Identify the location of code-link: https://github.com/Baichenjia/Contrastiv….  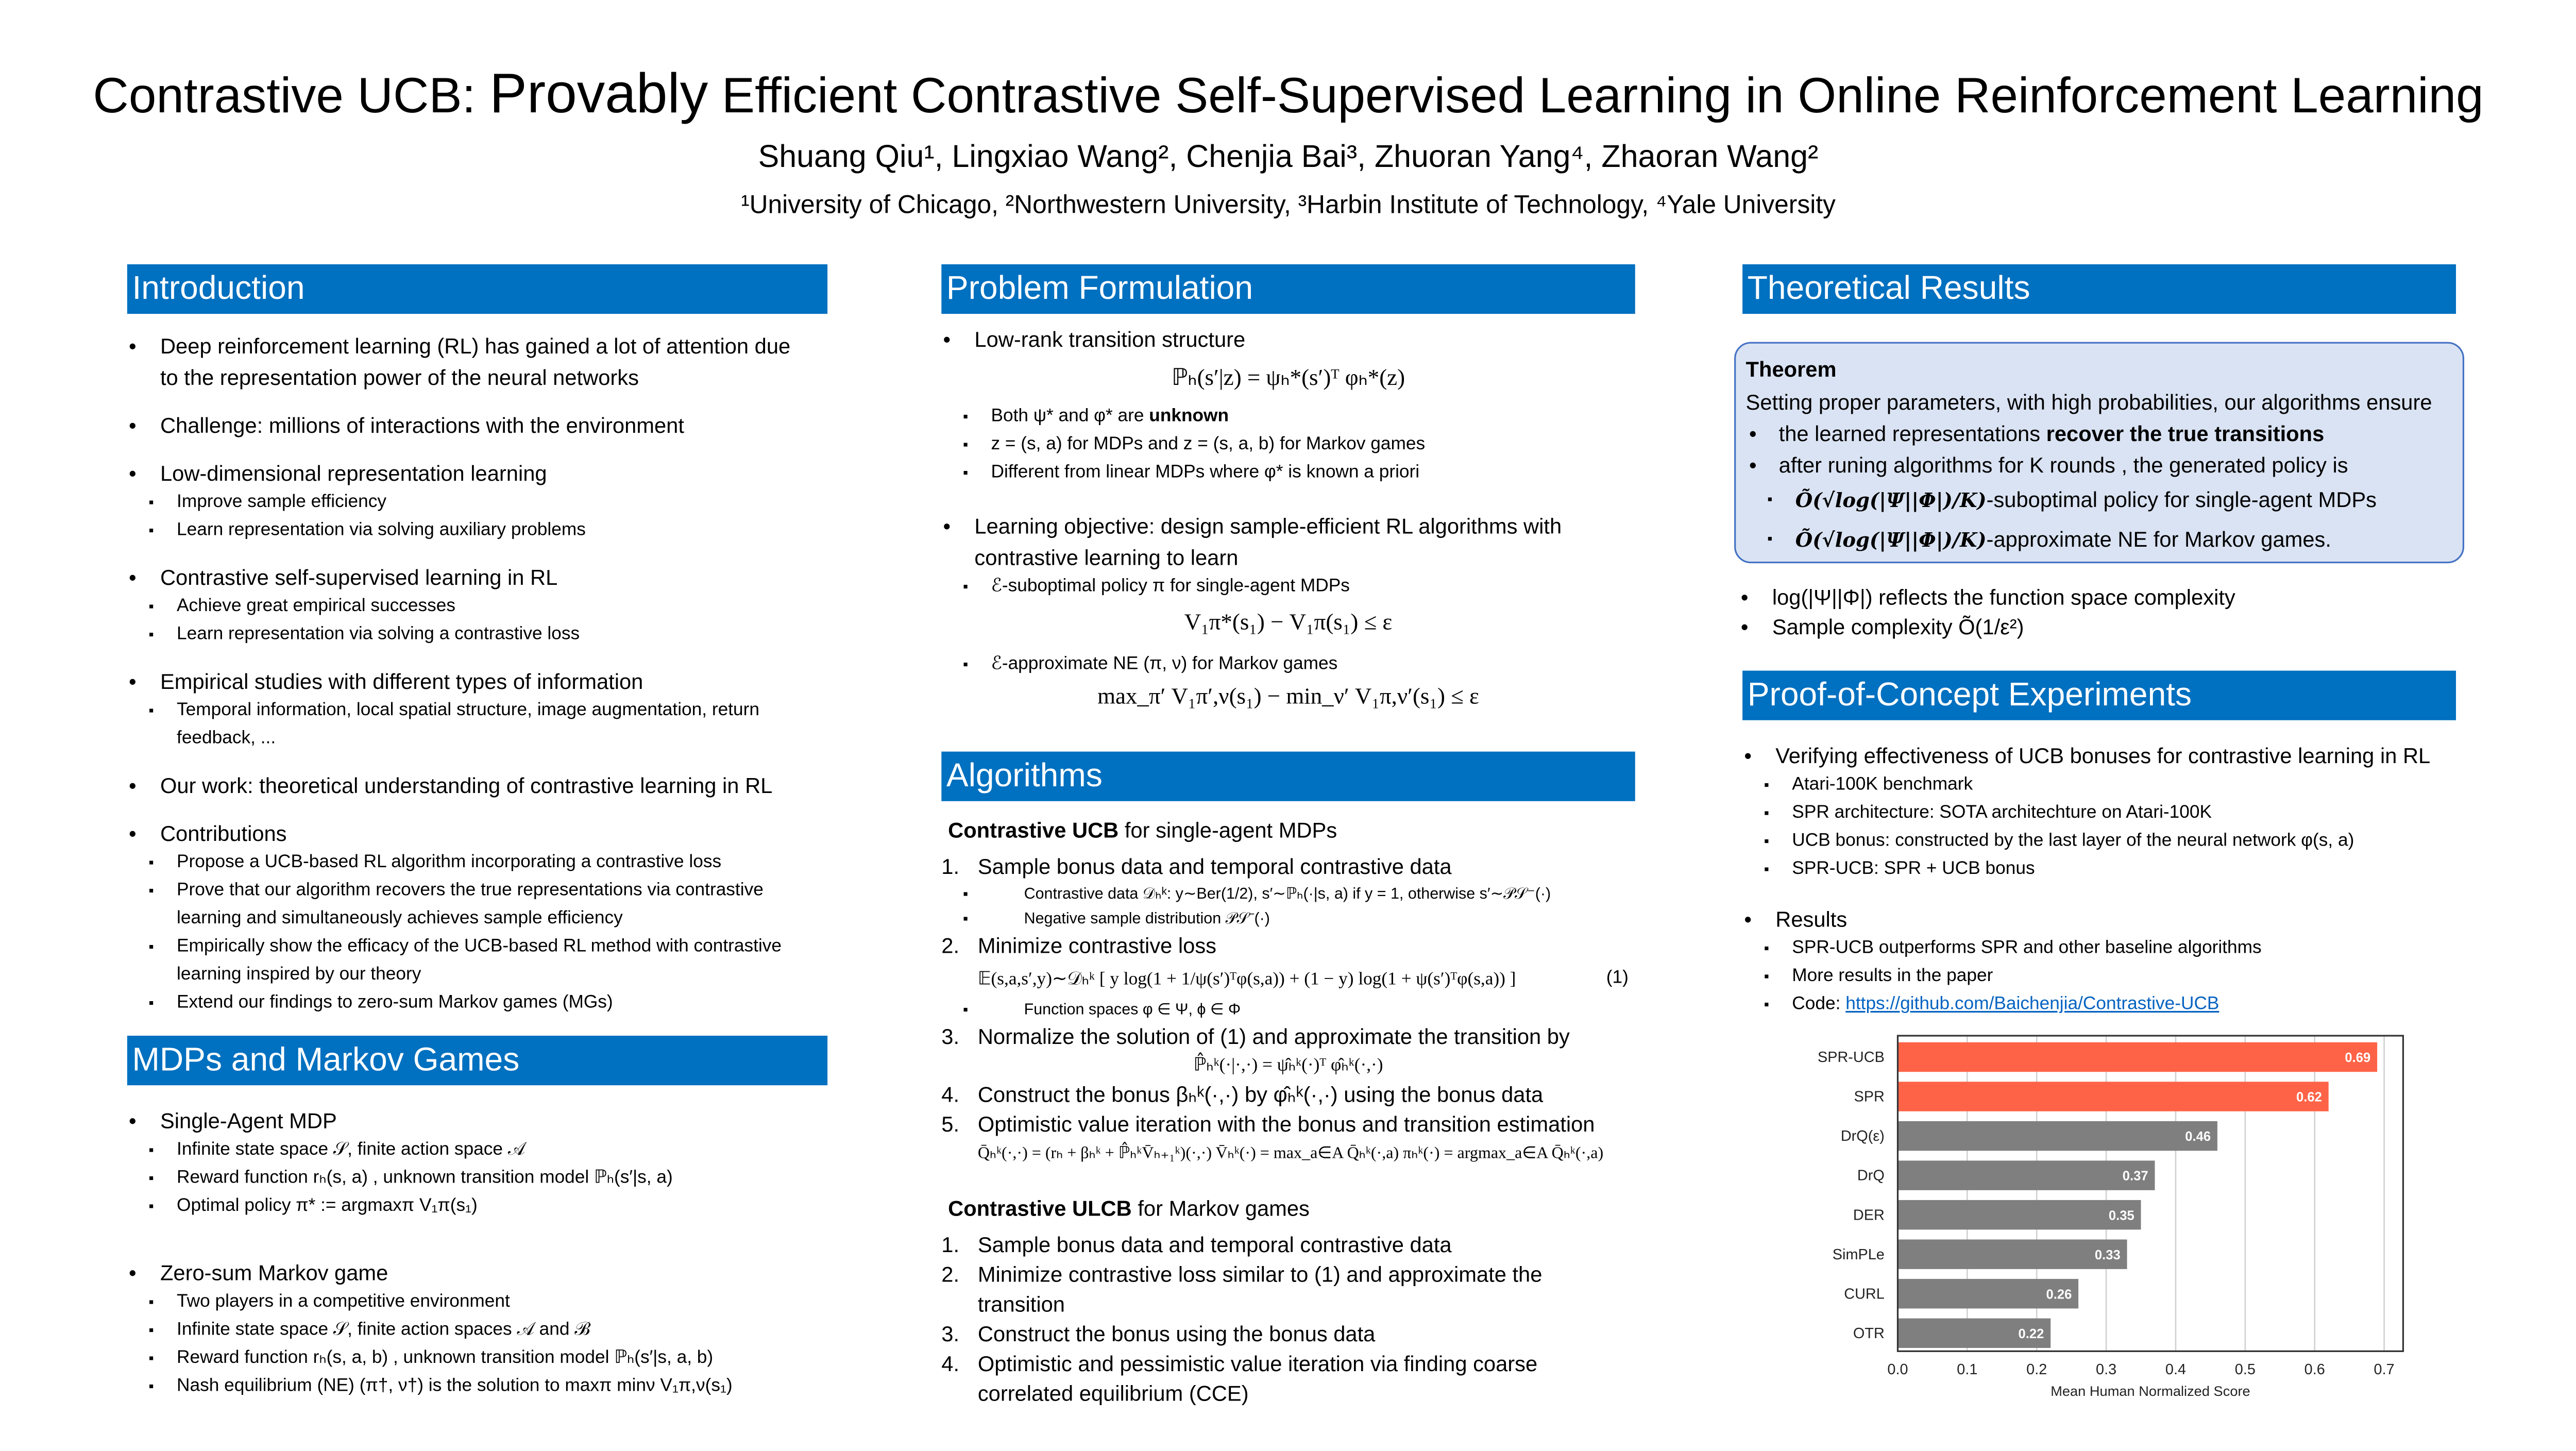
(2032, 1004).